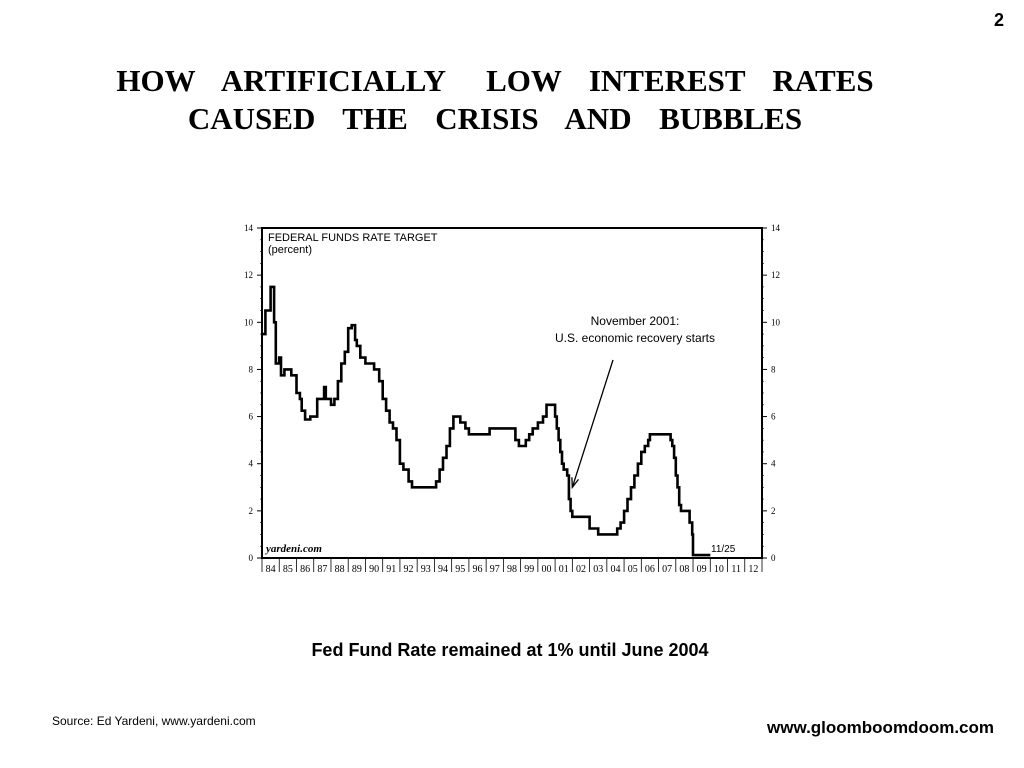 The image size is (1024, 768). I want to click on x-tick-label: 98, so click(512, 569).